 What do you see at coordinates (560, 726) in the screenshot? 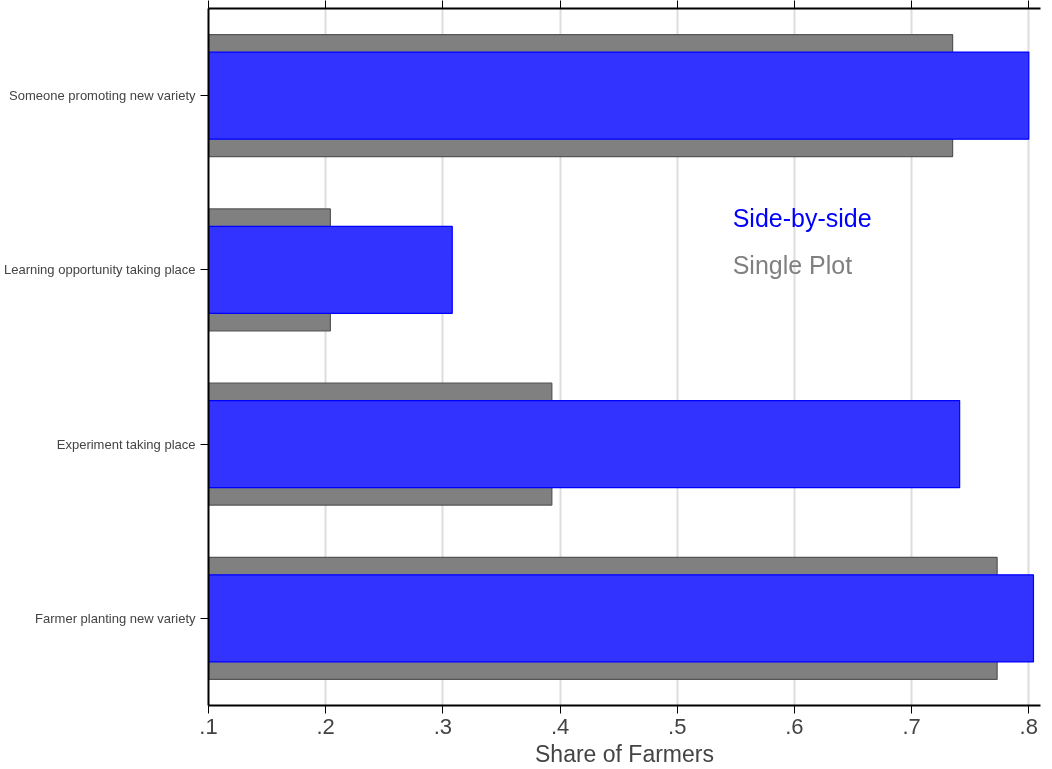
I see `x-tick-label: .4` at bounding box center [560, 726].